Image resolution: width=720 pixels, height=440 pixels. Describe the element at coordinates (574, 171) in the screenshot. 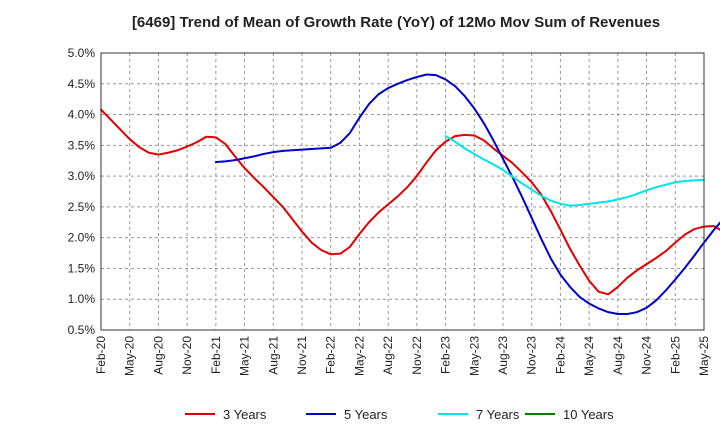

I see `series-line-7-years` at that location.